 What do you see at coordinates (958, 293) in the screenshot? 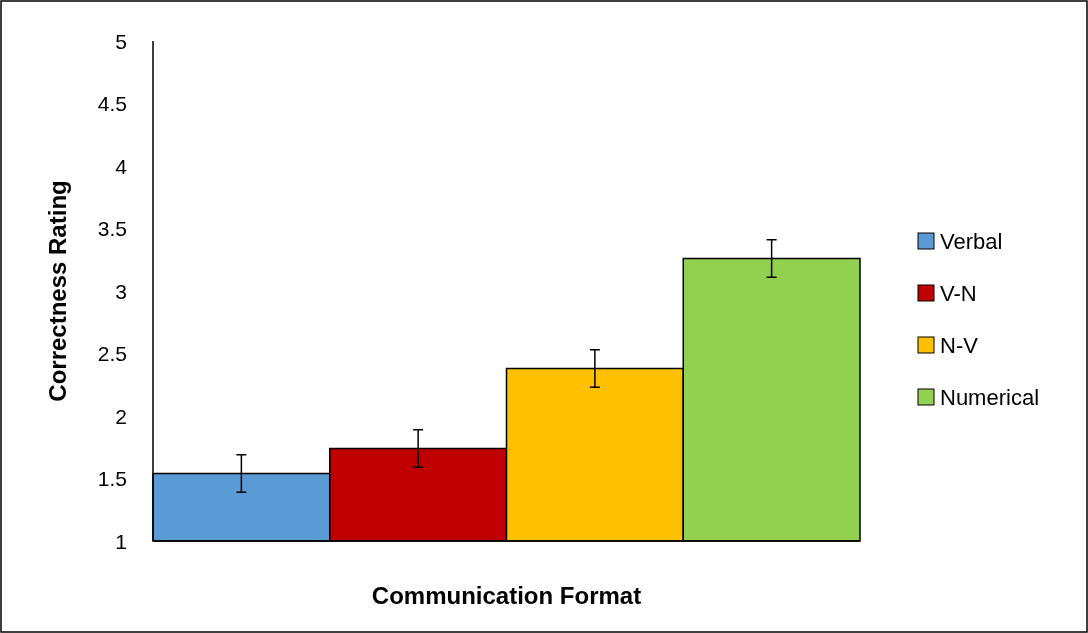
I see `legend-label: V-N` at bounding box center [958, 293].